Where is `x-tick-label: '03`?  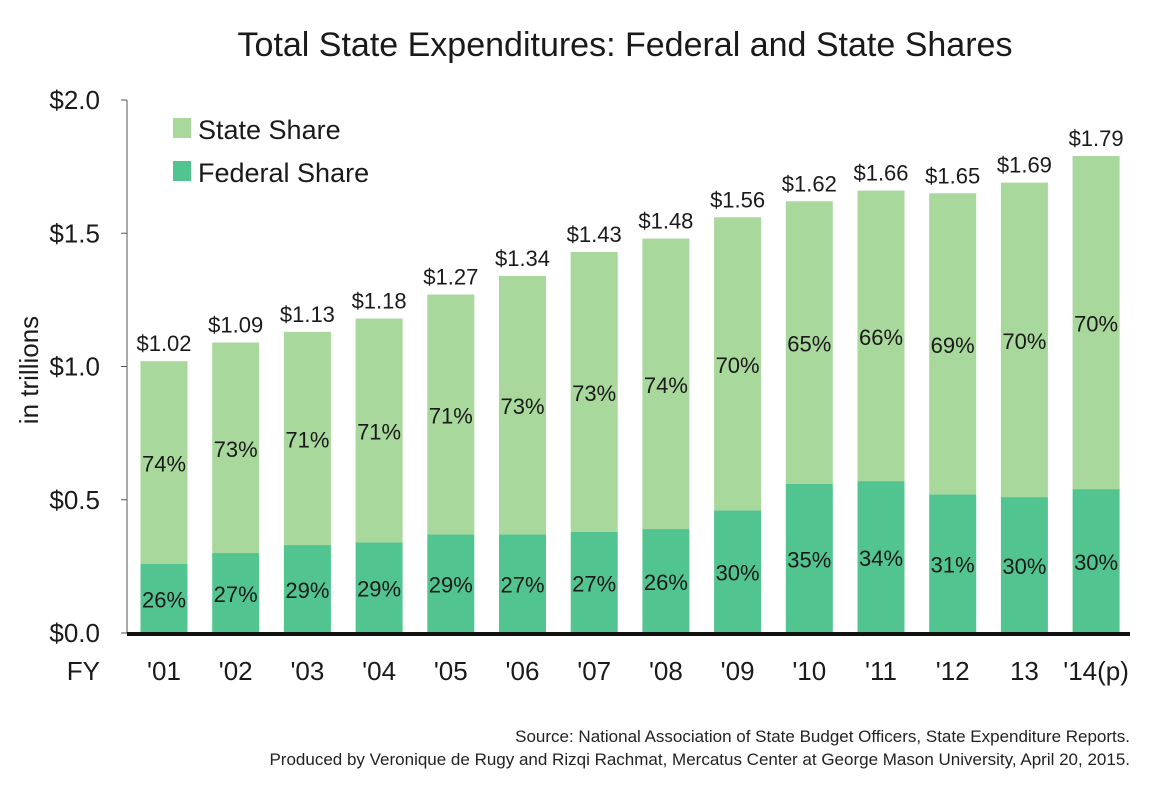
x-tick-label: '03 is located at coordinates (307, 671).